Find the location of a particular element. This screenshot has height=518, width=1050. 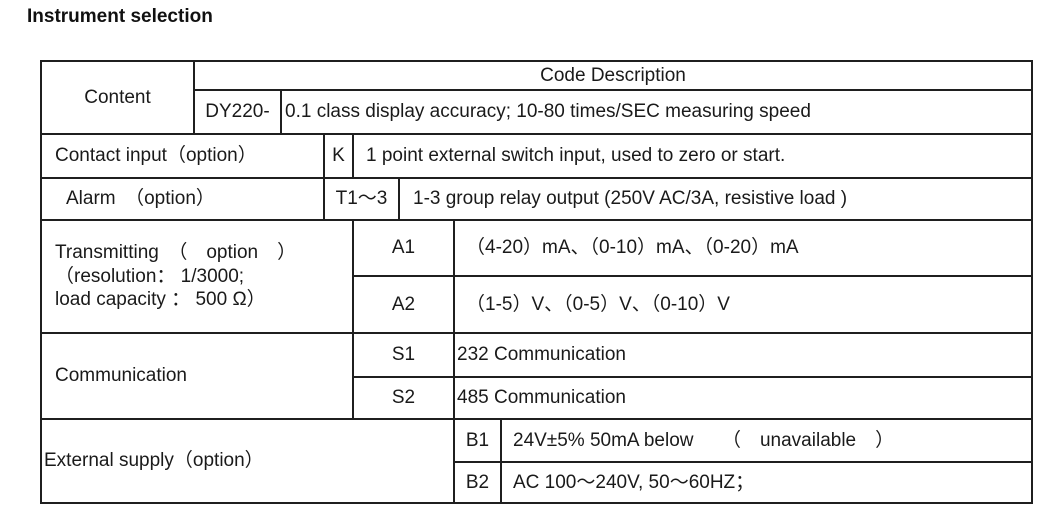

communication-s1-code-cell: S1 is located at coordinates (403, 355).